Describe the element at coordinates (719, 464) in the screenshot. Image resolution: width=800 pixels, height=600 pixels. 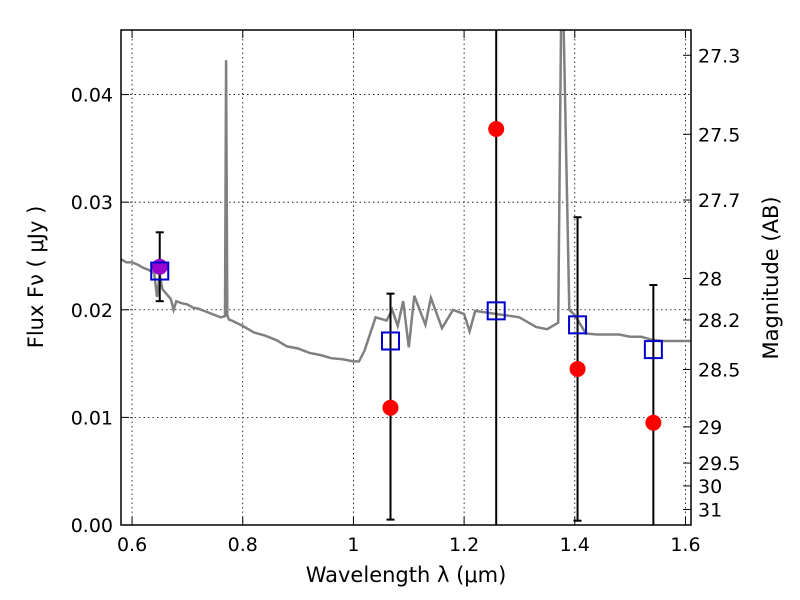
I see `y2-tick-label: 29.5` at that location.